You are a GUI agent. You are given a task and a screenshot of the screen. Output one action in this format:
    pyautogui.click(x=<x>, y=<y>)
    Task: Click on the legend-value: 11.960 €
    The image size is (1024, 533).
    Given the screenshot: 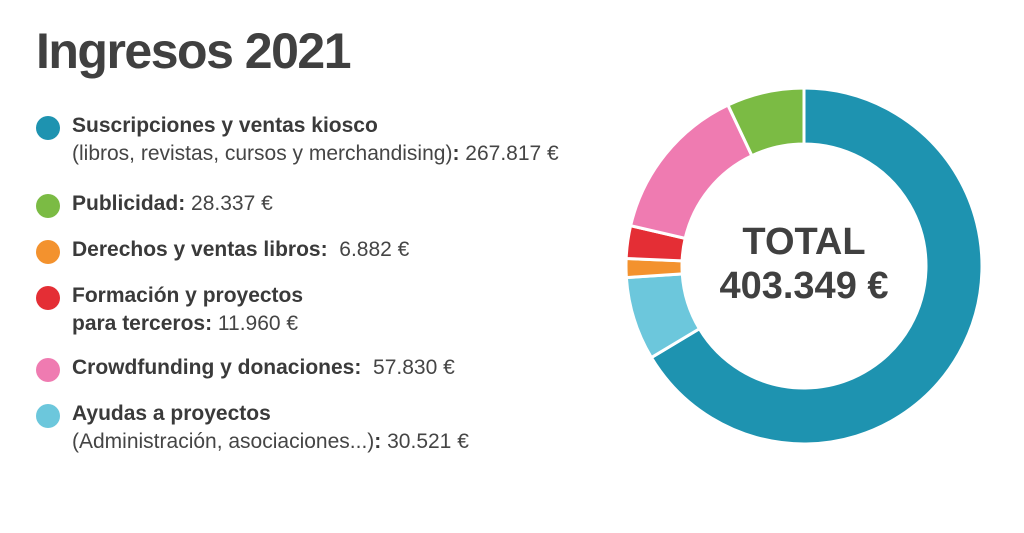 What is the action you would take?
    pyautogui.click(x=258, y=323)
    